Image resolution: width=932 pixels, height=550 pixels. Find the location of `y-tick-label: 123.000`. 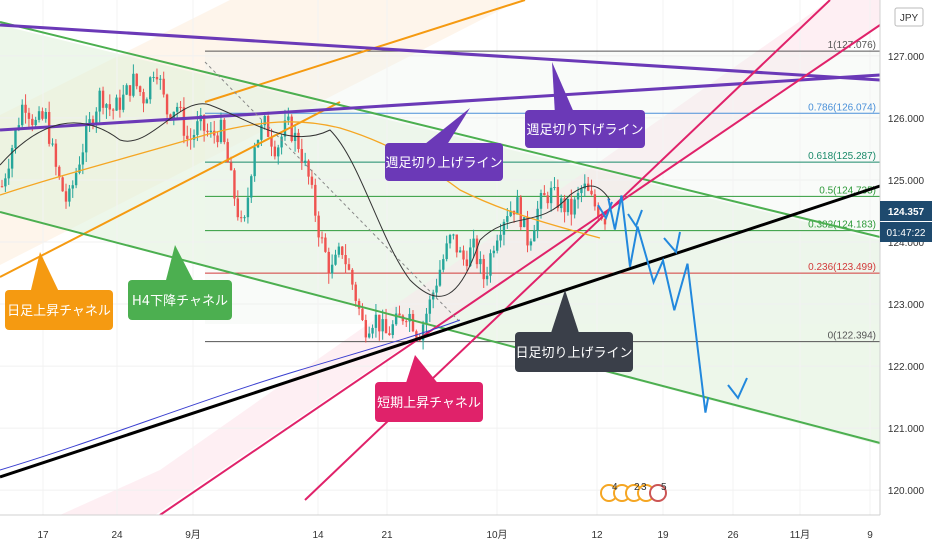

y-tick-label: 123.000 is located at coordinates (906, 305).